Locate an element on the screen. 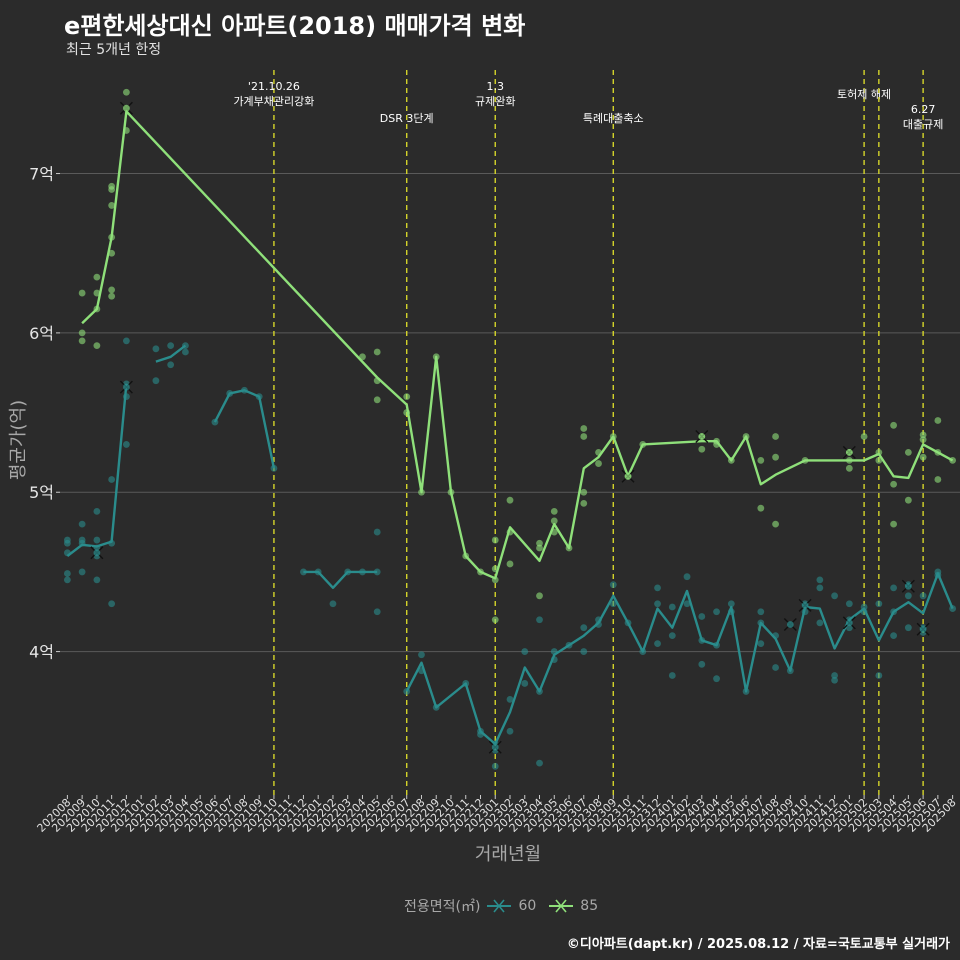  legend-key-85-icon is located at coordinates (561, 906).